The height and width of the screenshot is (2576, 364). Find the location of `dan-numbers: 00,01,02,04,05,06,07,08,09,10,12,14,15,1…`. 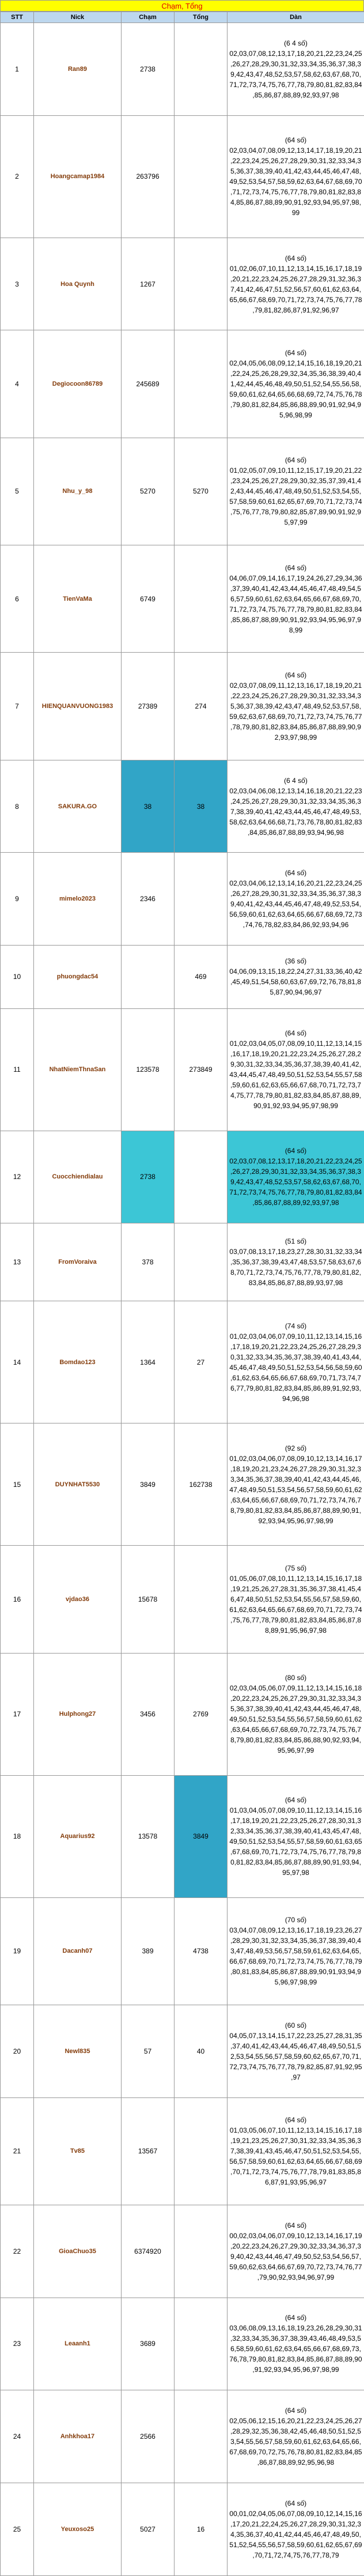

dan-numbers: 00,01,02,04,05,06,07,08,09,10,12,14,15,1… is located at coordinates (295, 2535).